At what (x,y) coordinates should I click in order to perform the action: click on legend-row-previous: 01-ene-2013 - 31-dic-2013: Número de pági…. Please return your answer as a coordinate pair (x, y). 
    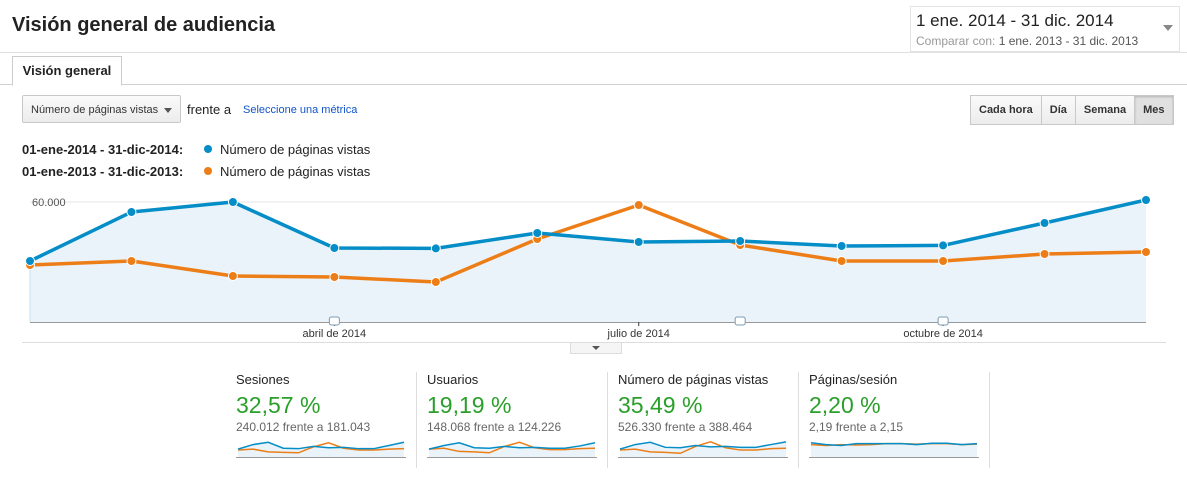
    Looking at the image, I should click on (196, 171).